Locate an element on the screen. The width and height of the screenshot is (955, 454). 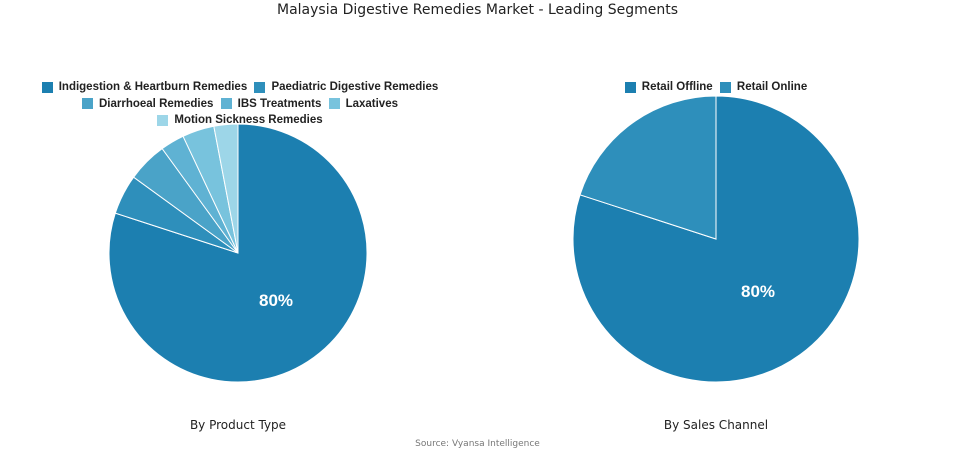
legend-item: Indigestion & Heartburn Remedies is located at coordinates (144, 87).